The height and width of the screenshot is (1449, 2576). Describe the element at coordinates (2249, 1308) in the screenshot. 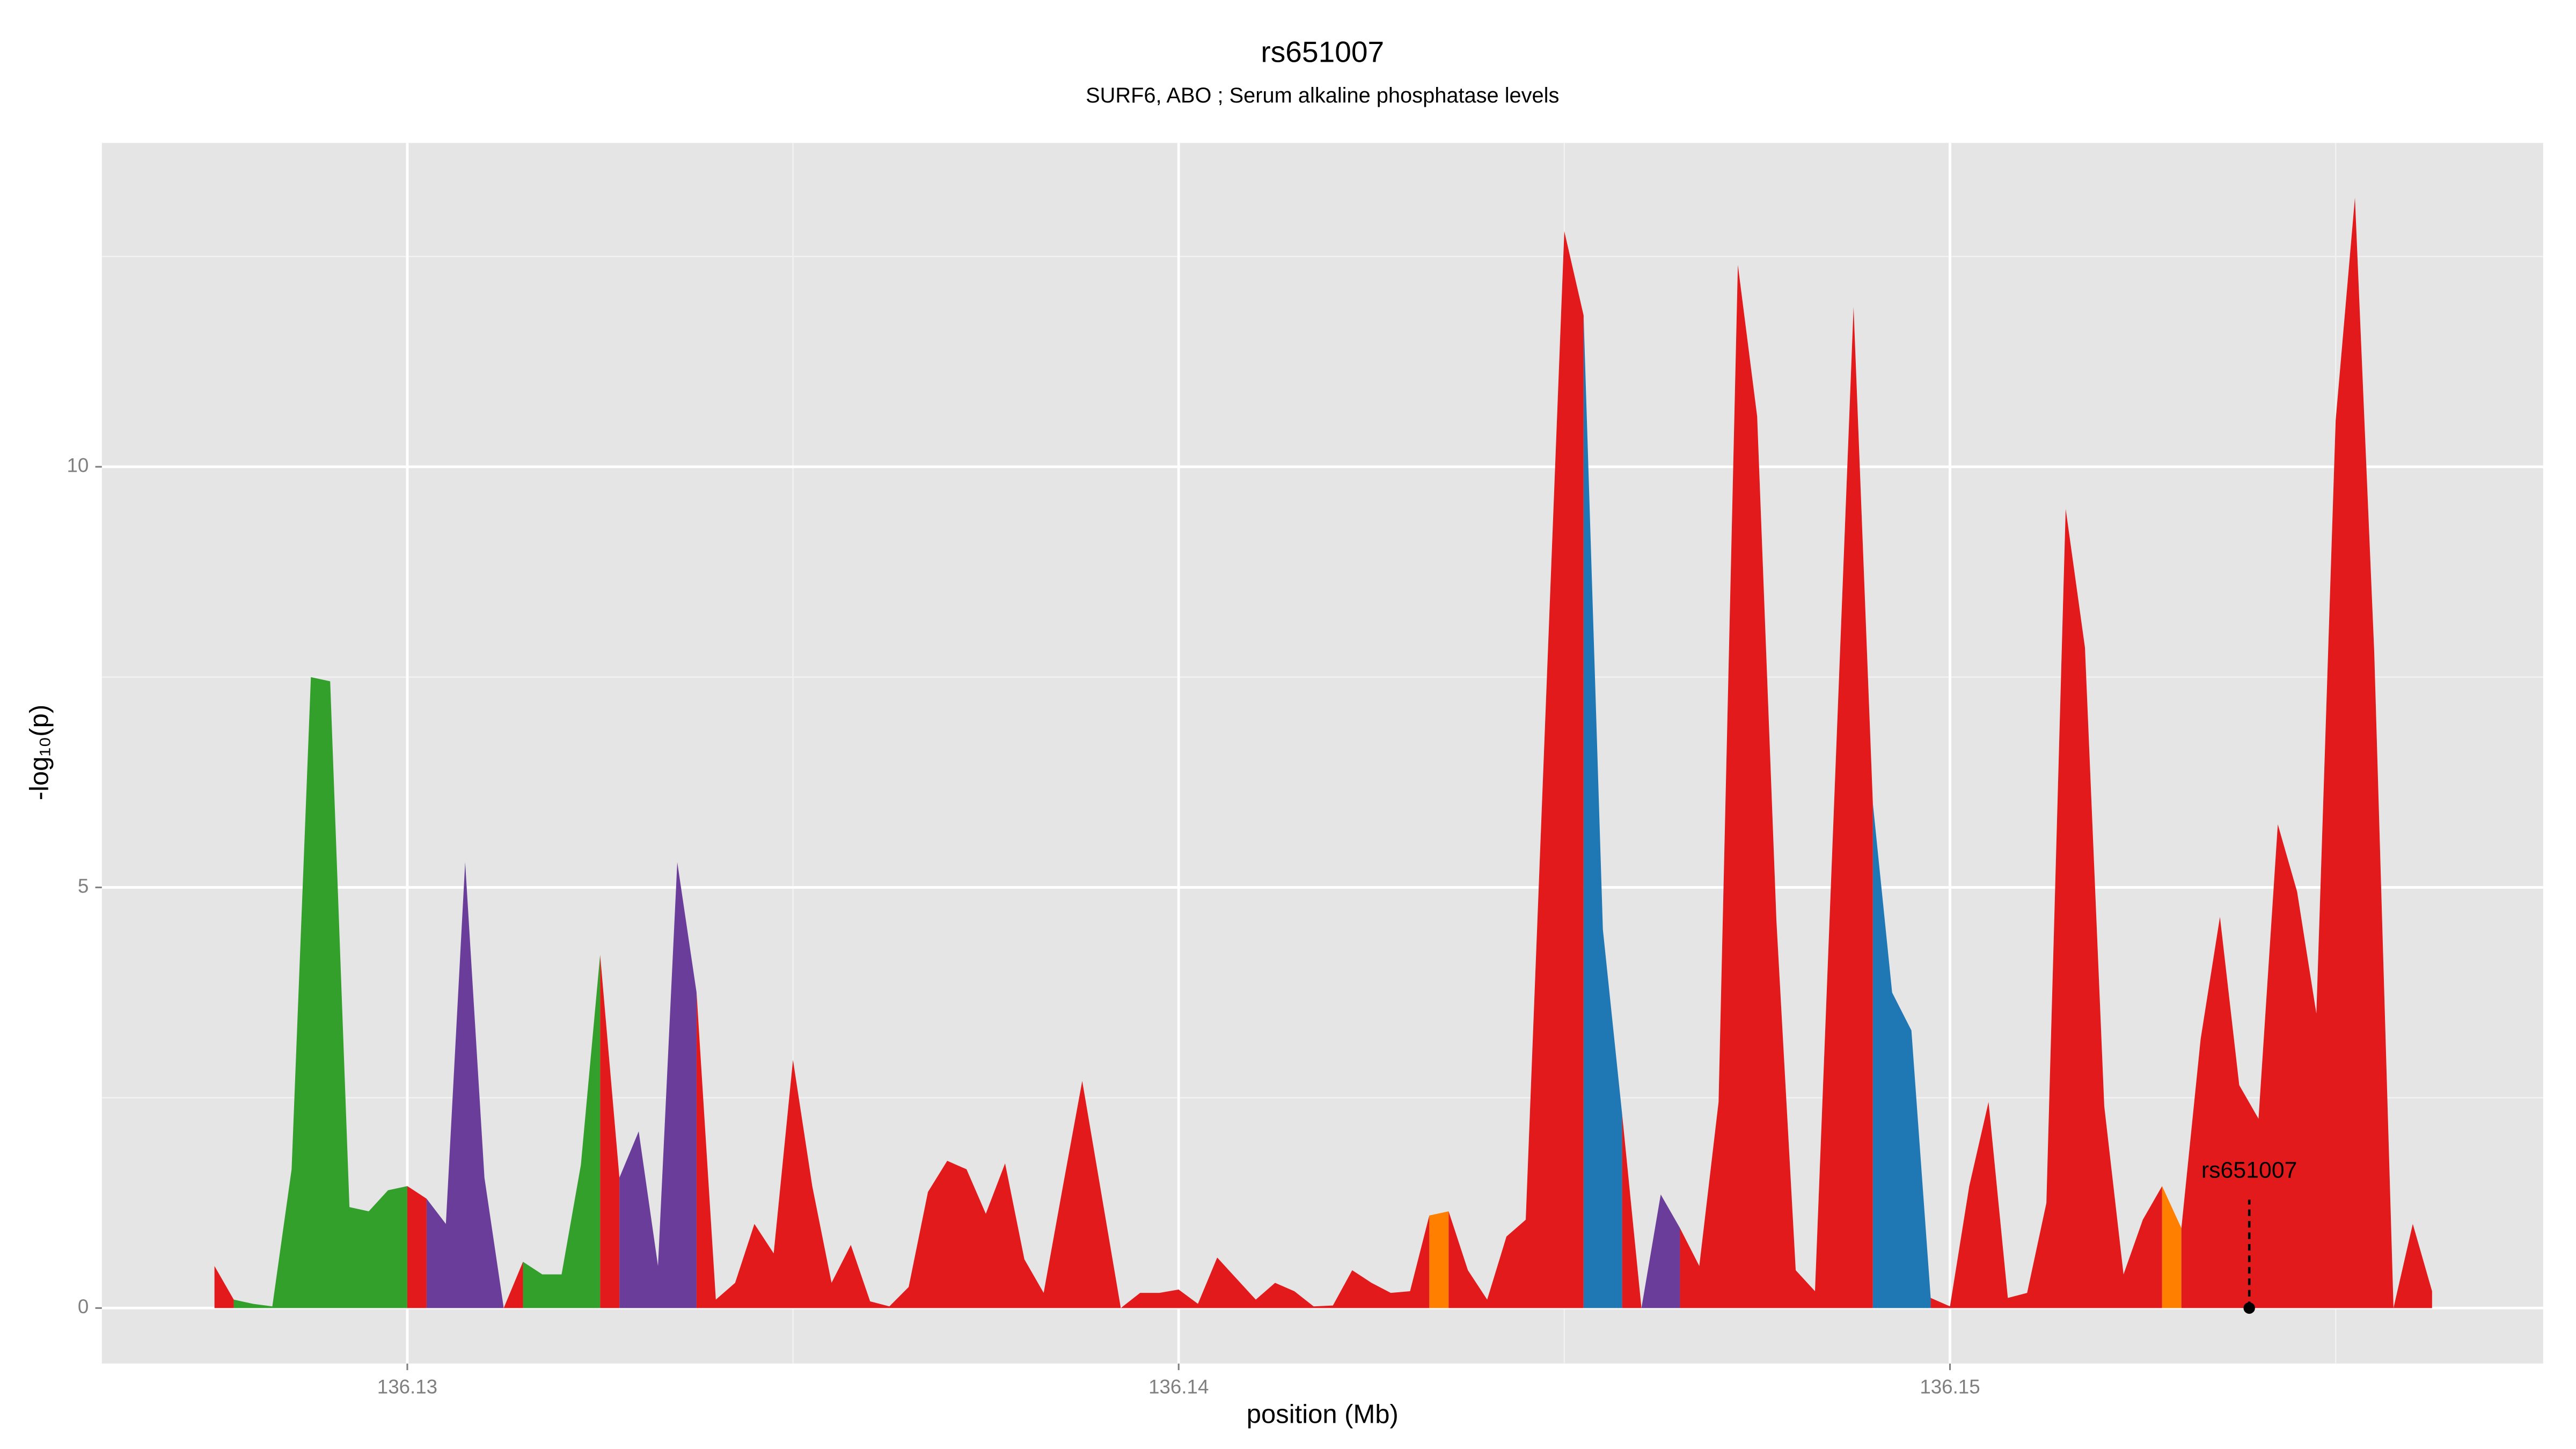

I see `annotation-point` at that location.